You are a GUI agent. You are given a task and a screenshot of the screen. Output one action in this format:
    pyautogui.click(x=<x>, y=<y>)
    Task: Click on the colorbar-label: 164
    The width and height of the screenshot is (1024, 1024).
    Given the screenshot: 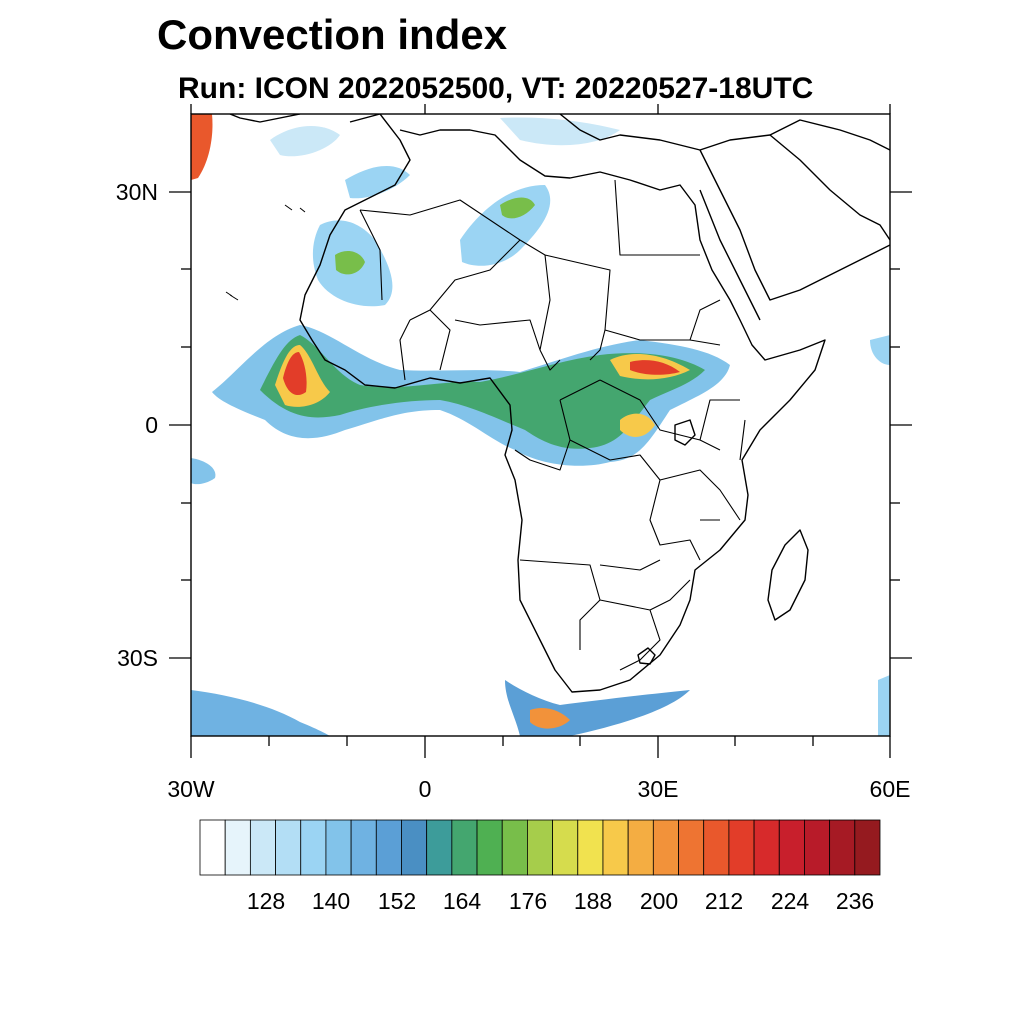 What is the action you would take?
    pyautogui.click(x=462, y=901)
    